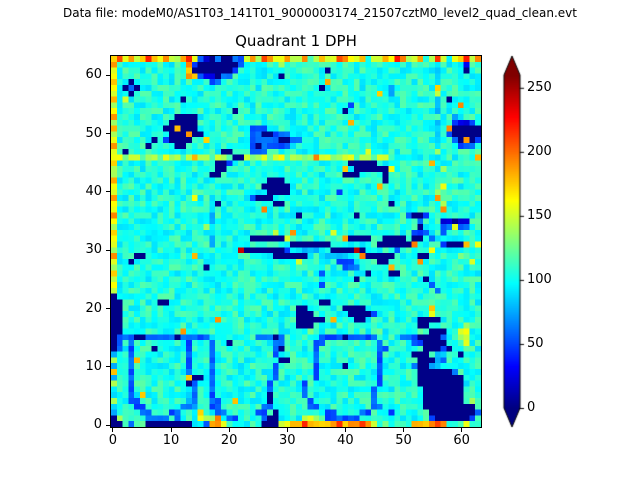 The width and height of the screenshot is (640, 480). Describe the element at coordinates (229, 440) in the screenshot. I see `x-tick-label: 20` at that location.